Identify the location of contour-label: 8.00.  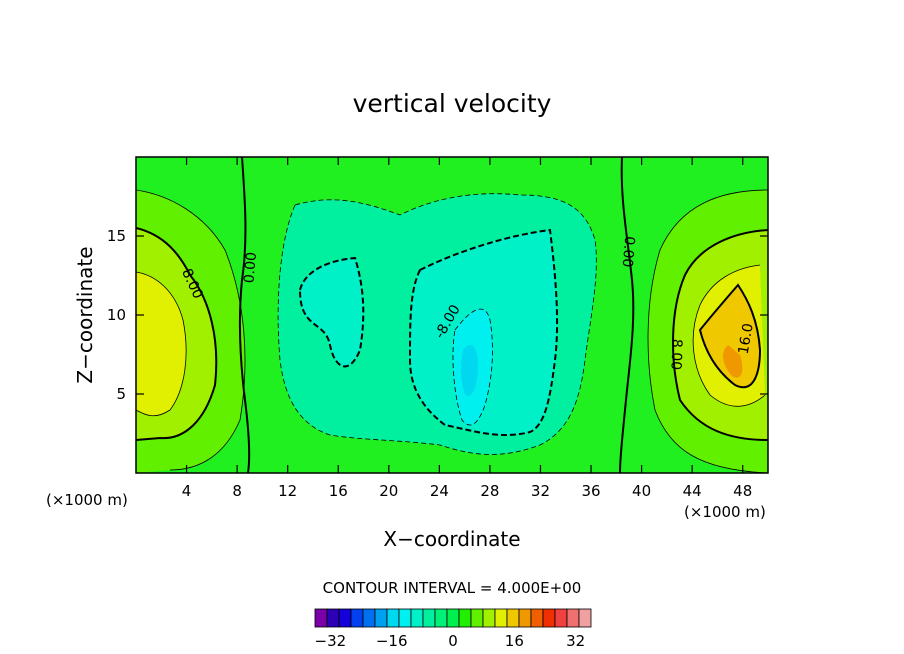
(675, 355).